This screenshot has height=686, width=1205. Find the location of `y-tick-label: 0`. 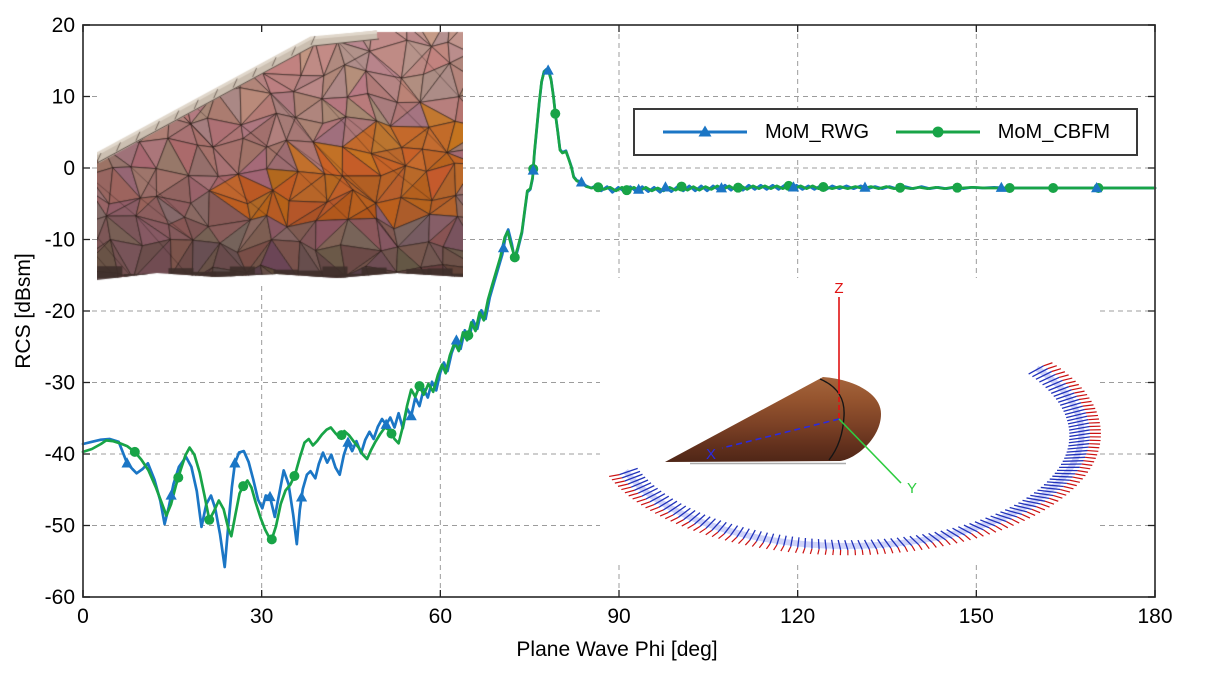

y-tick-label: 0 is located at coordinates (69, 168).